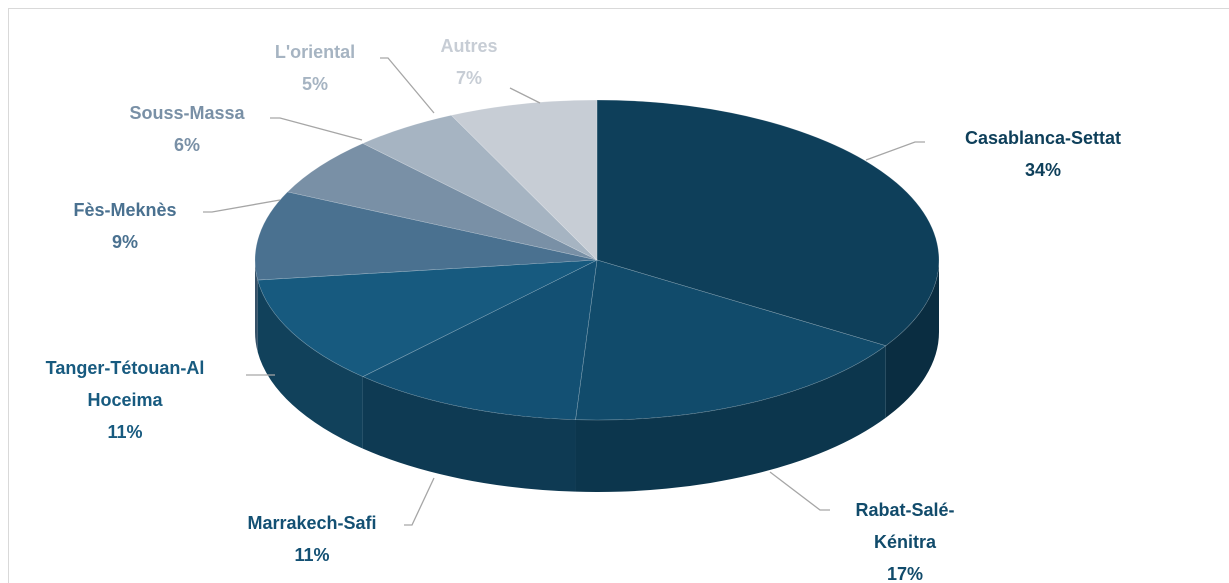 The width and height of the screenshot is (1229, 583). I want to click on data-label: Autres 7%, so click(468, 62).